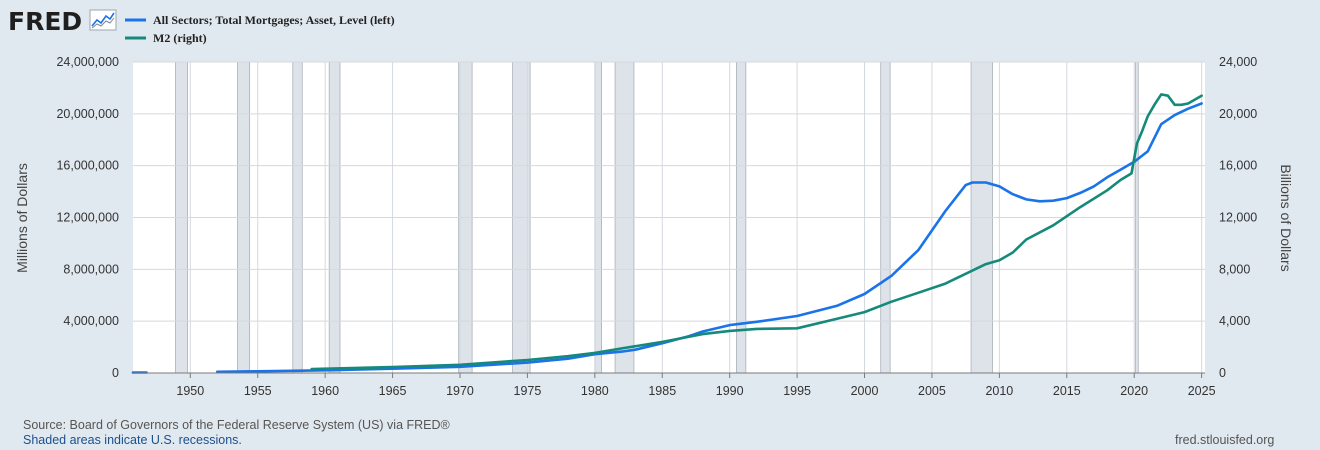 The height and width of the screenshot is (450, 1320). Describe the element at coordinates (87, 114) in the screenshot. I see `y-tick-left-label: 20,000,000` at that location.